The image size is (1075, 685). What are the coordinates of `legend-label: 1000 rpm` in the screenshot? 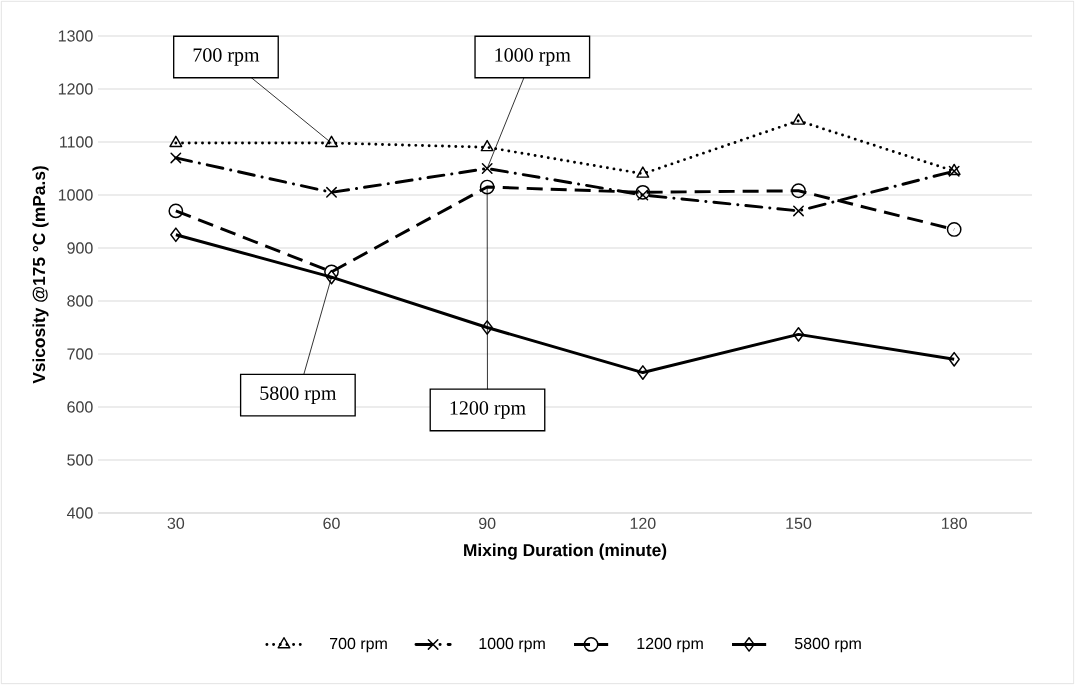 It's located at (512, 645).